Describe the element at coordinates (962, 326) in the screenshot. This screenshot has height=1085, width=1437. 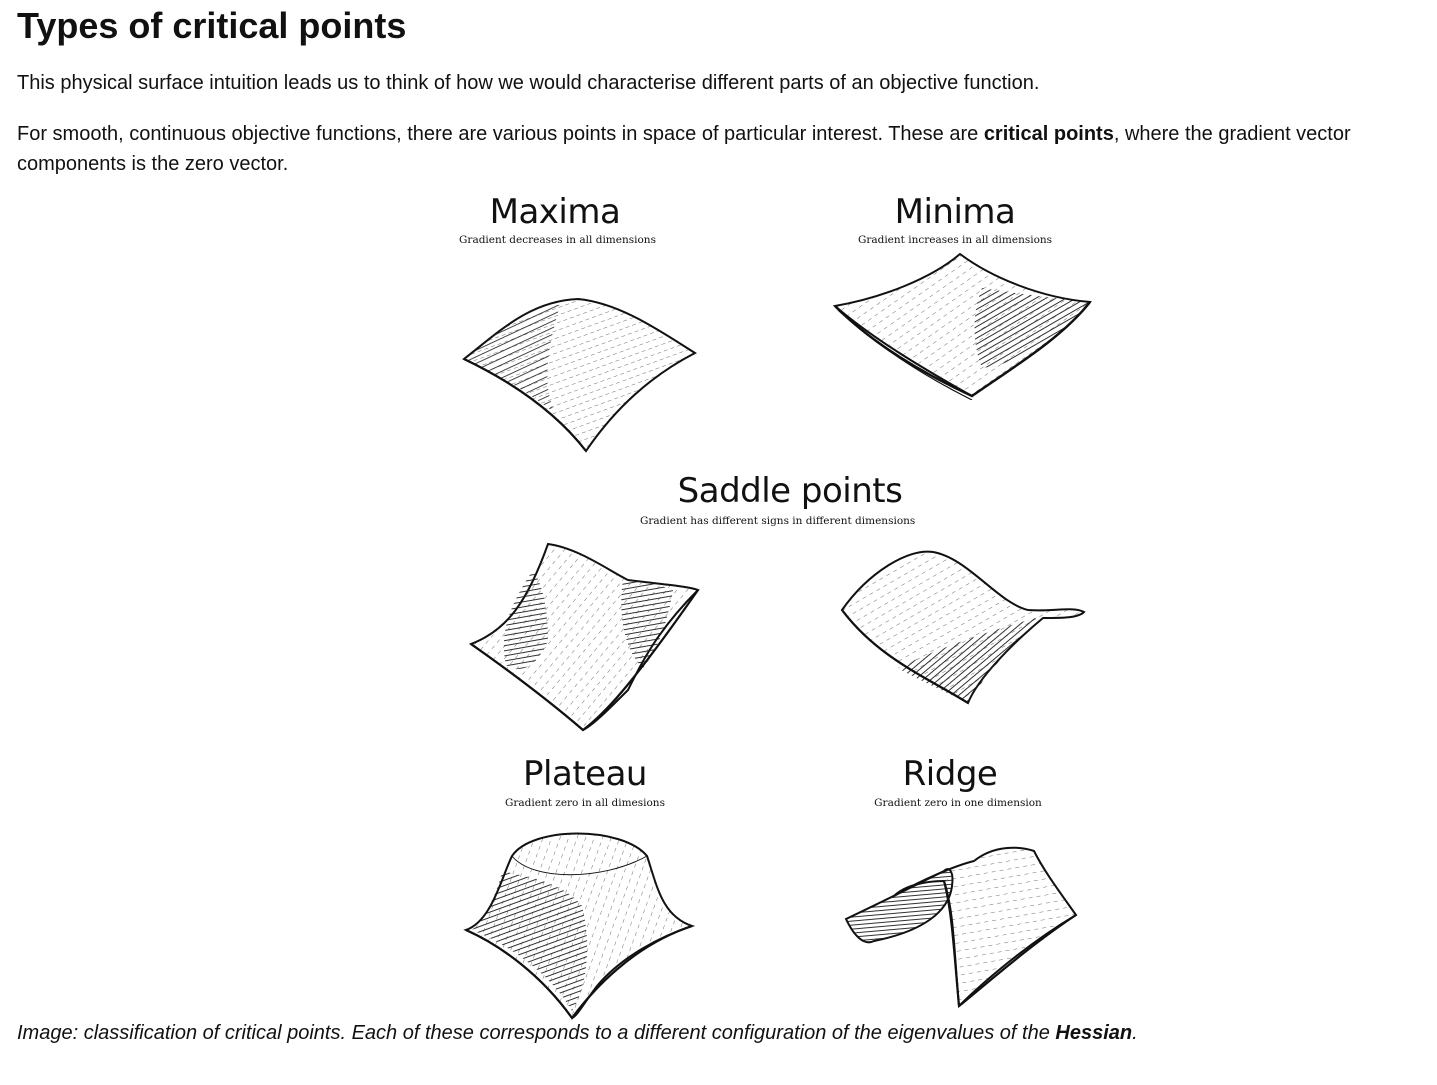
I see `minima-surface-illustration` at that location.